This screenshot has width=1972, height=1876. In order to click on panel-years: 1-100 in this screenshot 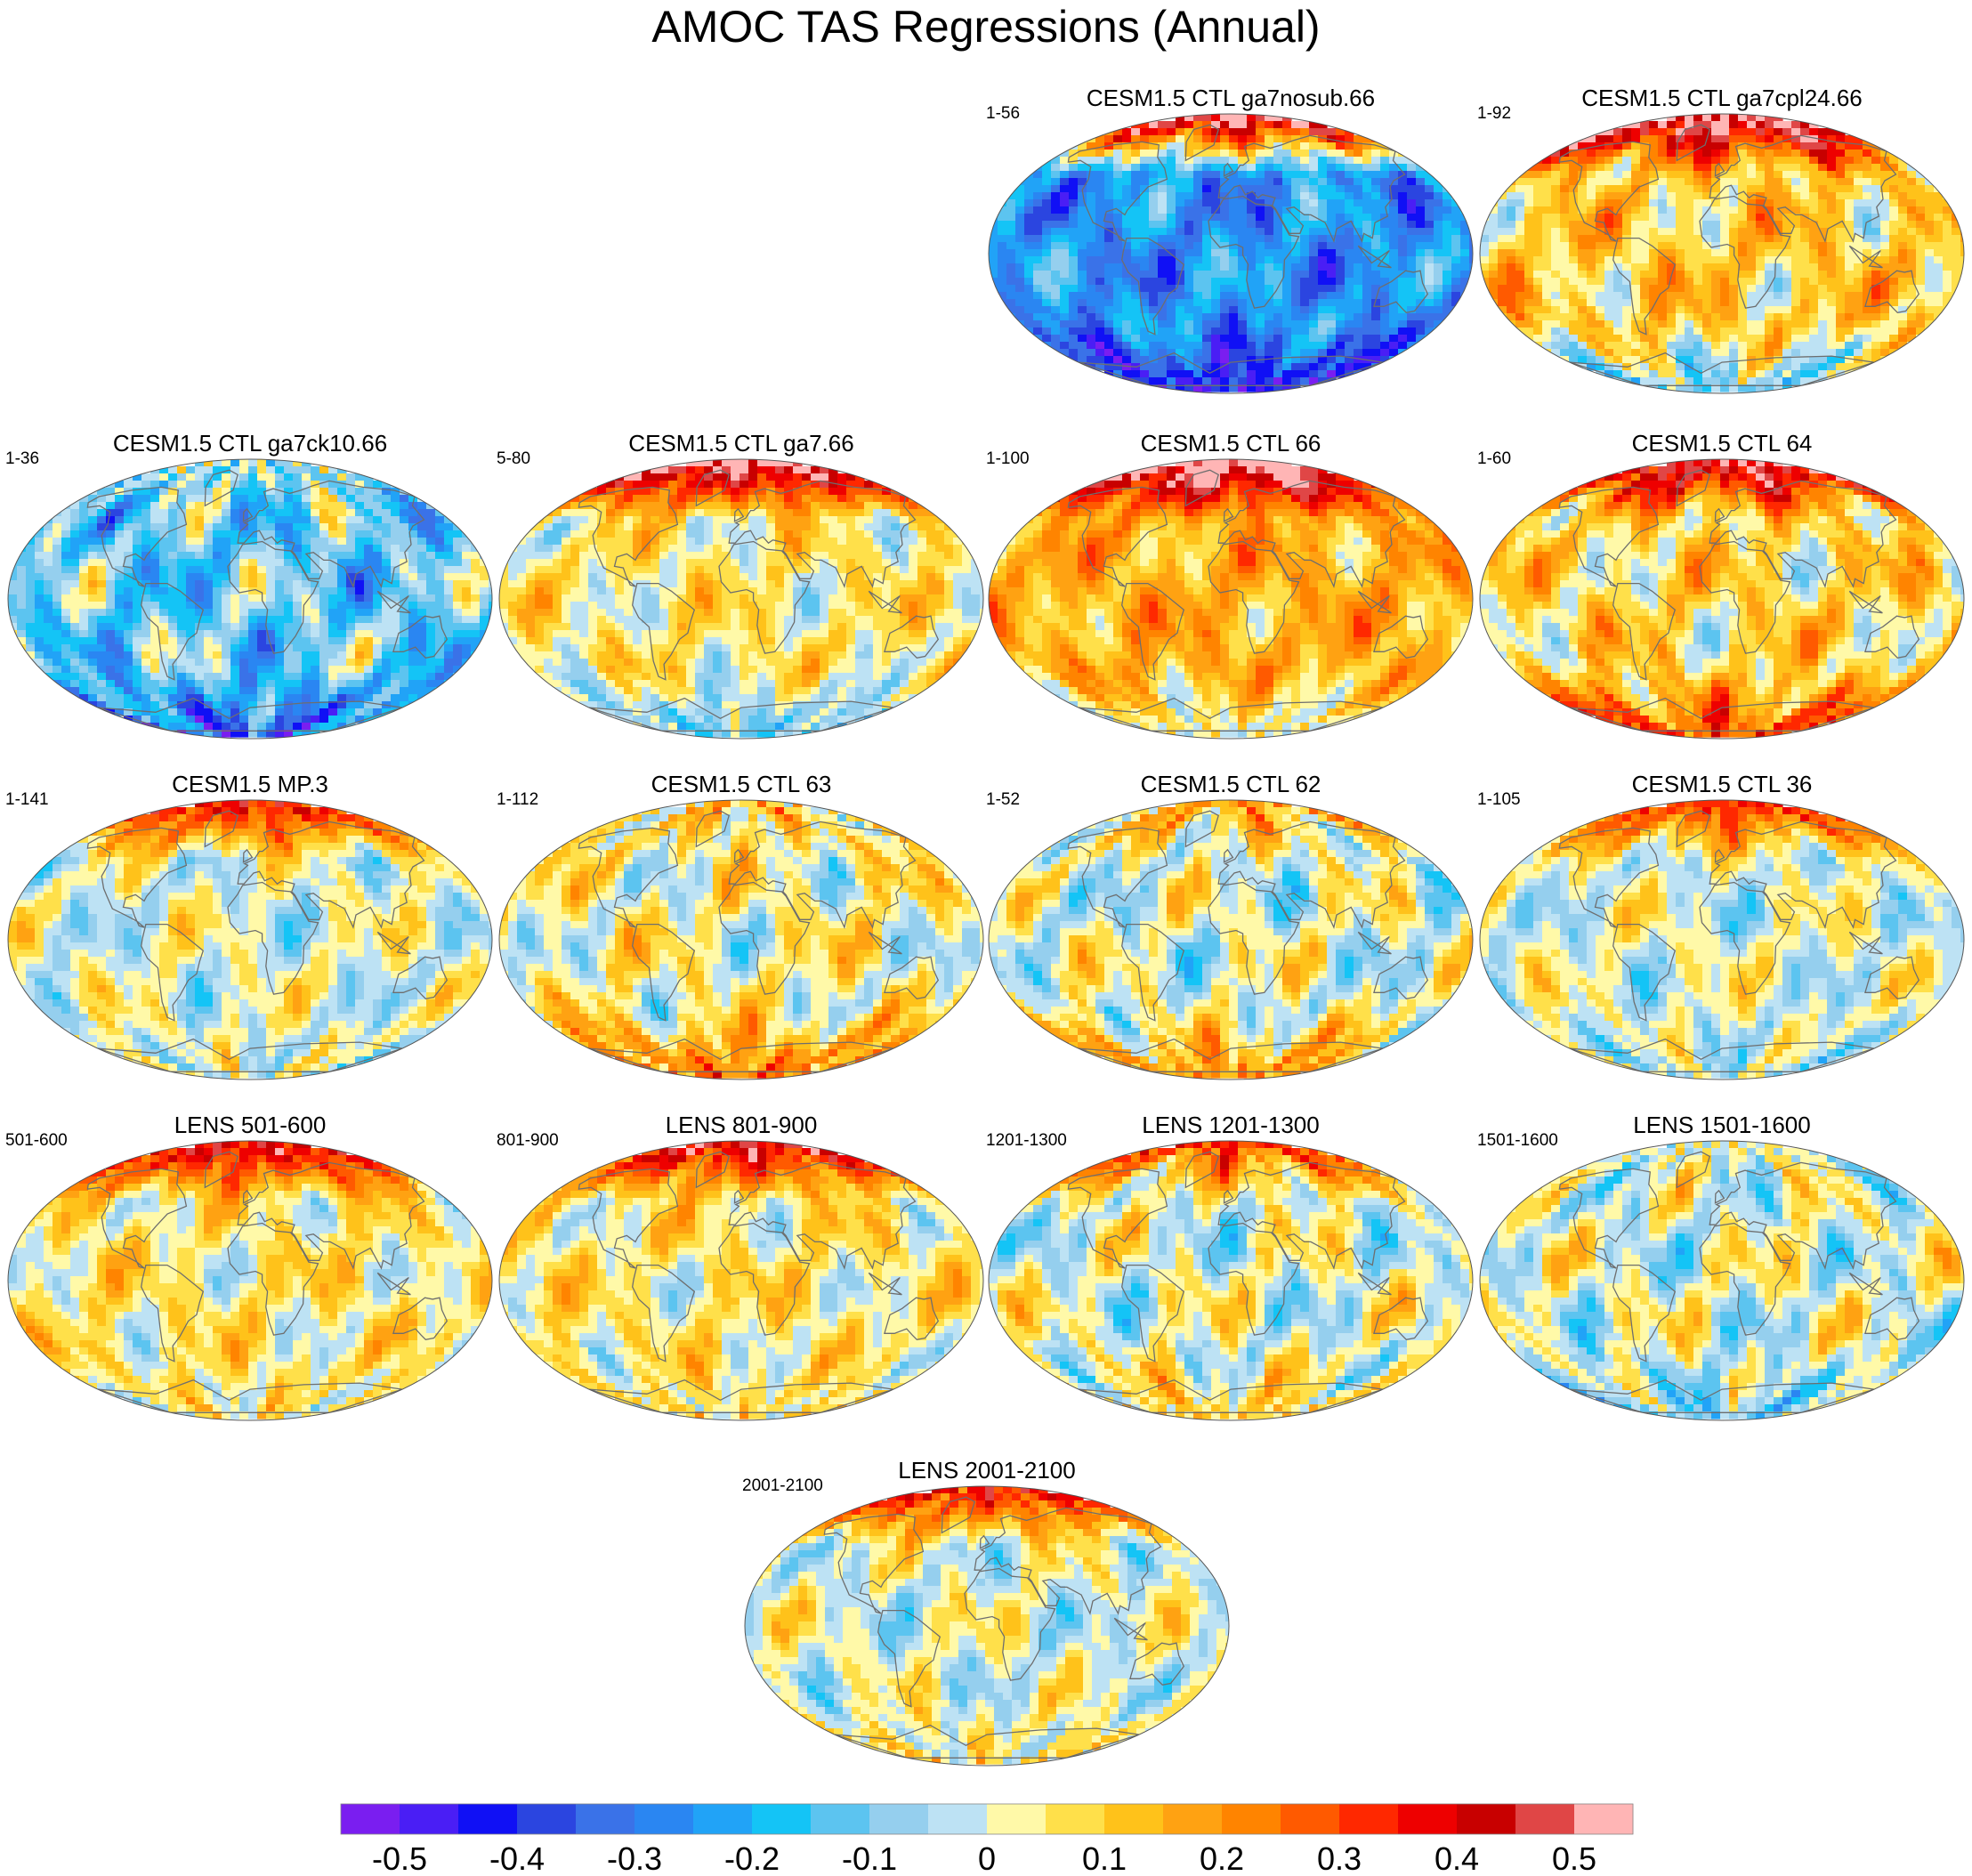, I will do `click(1008, 459)`.